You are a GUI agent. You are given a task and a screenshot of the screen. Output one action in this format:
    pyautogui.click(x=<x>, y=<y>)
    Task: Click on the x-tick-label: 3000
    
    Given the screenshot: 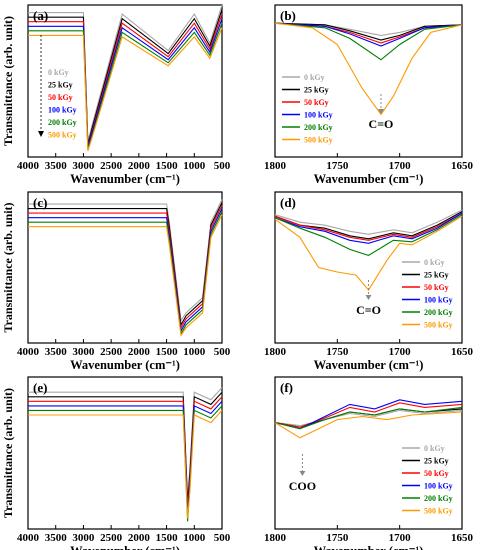 What is the action you would take?
    pyautogui.click(x=83, y=538)
    